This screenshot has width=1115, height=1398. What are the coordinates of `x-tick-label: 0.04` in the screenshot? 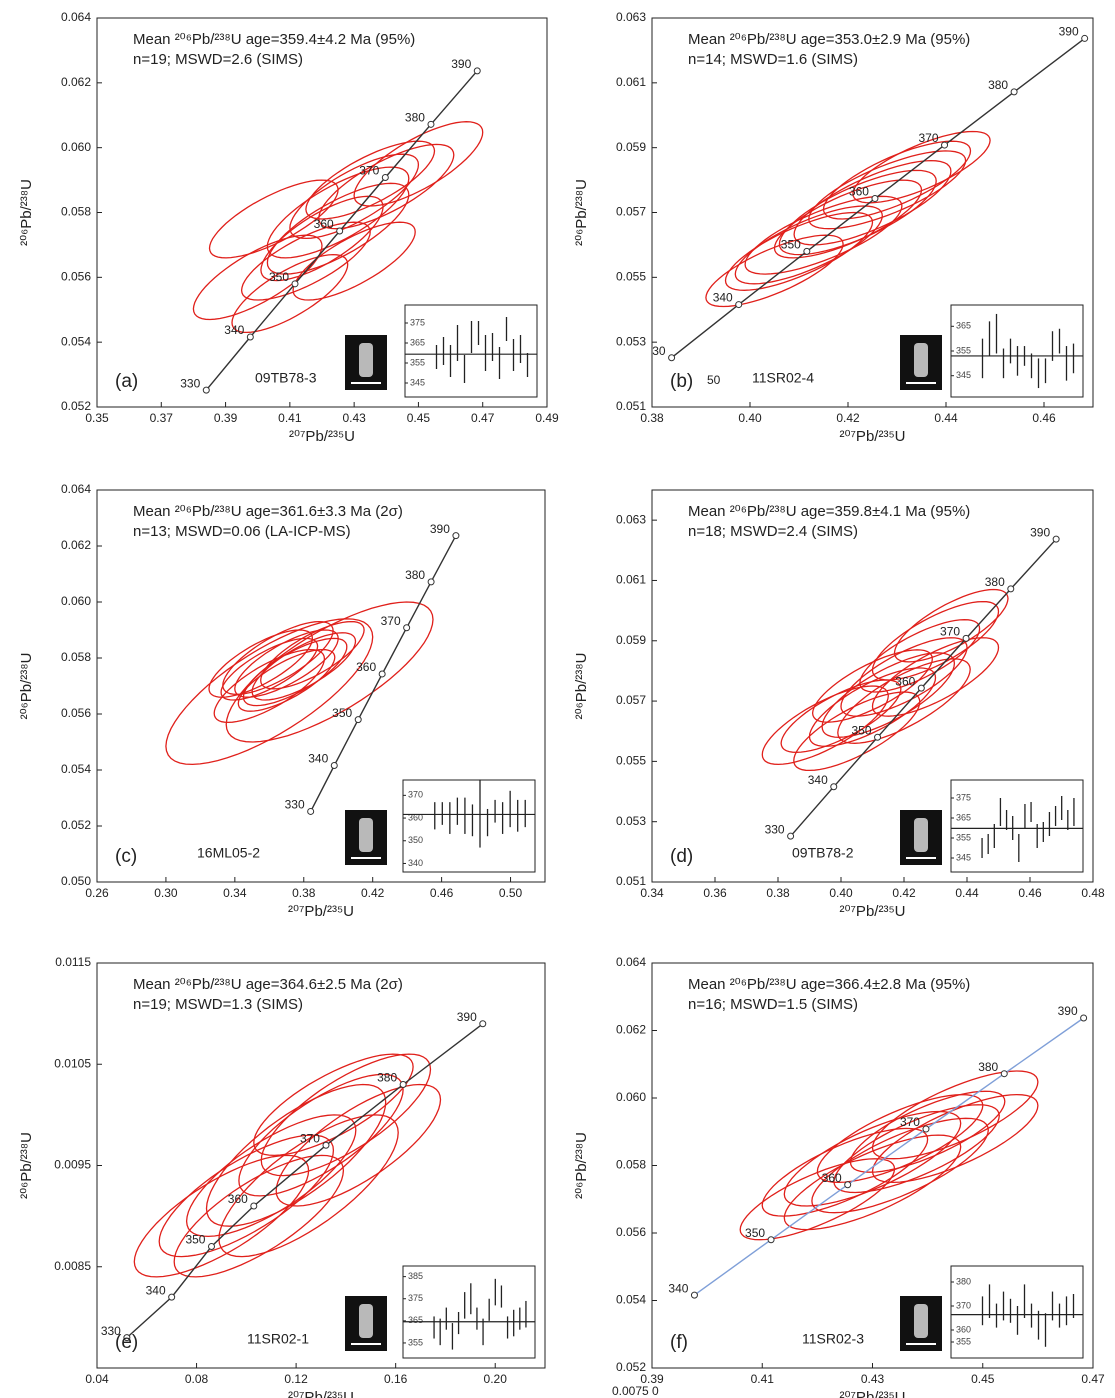 It's located at (97, 1379).